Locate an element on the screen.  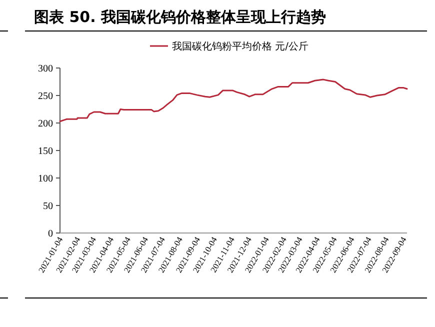
y-tick-label: 150 is located at coordinates (45, 151).